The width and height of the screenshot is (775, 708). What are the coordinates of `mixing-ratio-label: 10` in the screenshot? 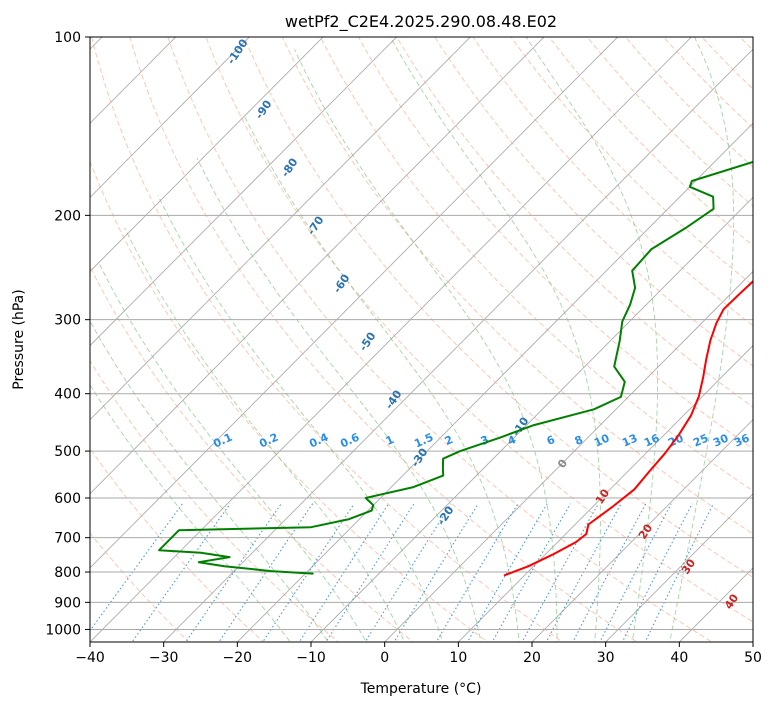 It's located at (602, 440).